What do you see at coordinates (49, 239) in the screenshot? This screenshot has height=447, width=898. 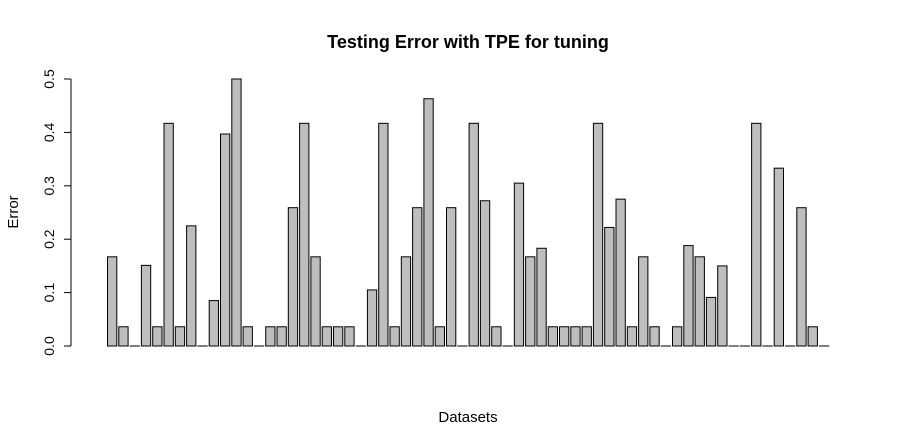 I see `y-tick-label: 0.2` at bounding box center [49, 239].